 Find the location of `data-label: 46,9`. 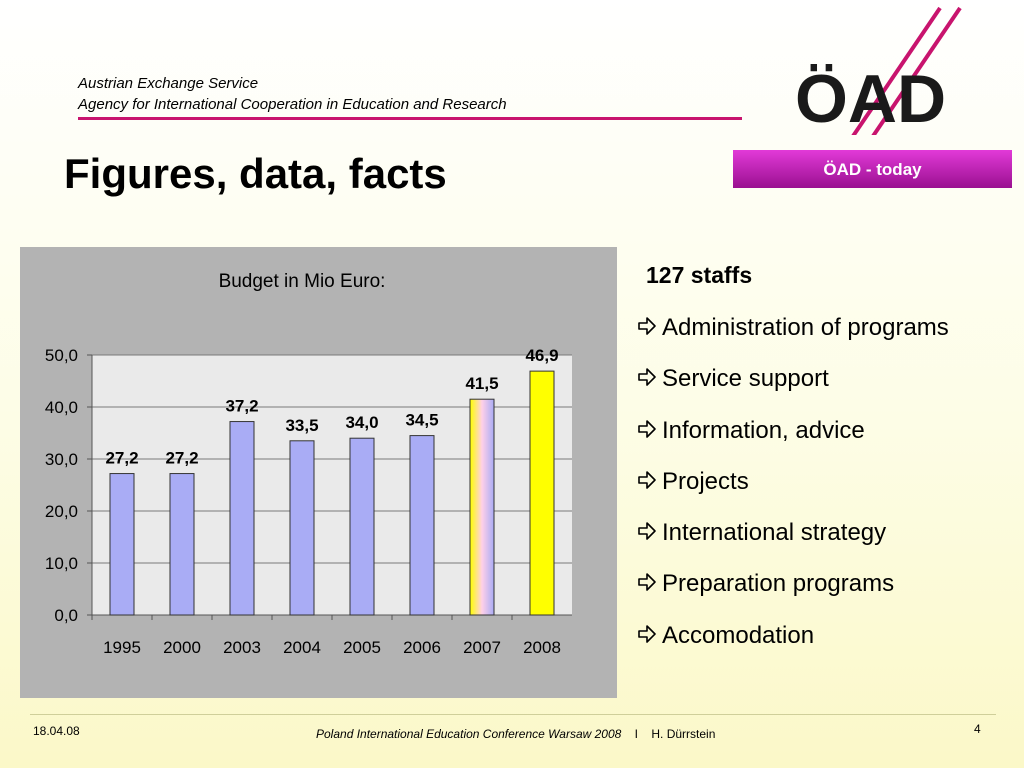

data-label: 46,9 is located at coordinates (541, 355).